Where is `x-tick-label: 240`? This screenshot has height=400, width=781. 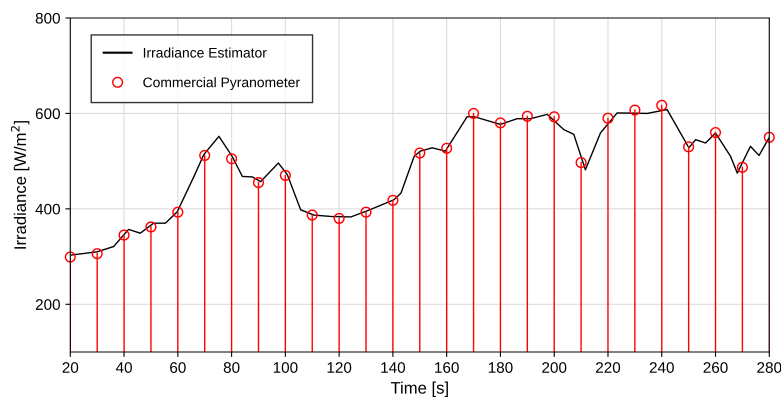 x-tick-label: 240 is located at coordinates (662, 367).